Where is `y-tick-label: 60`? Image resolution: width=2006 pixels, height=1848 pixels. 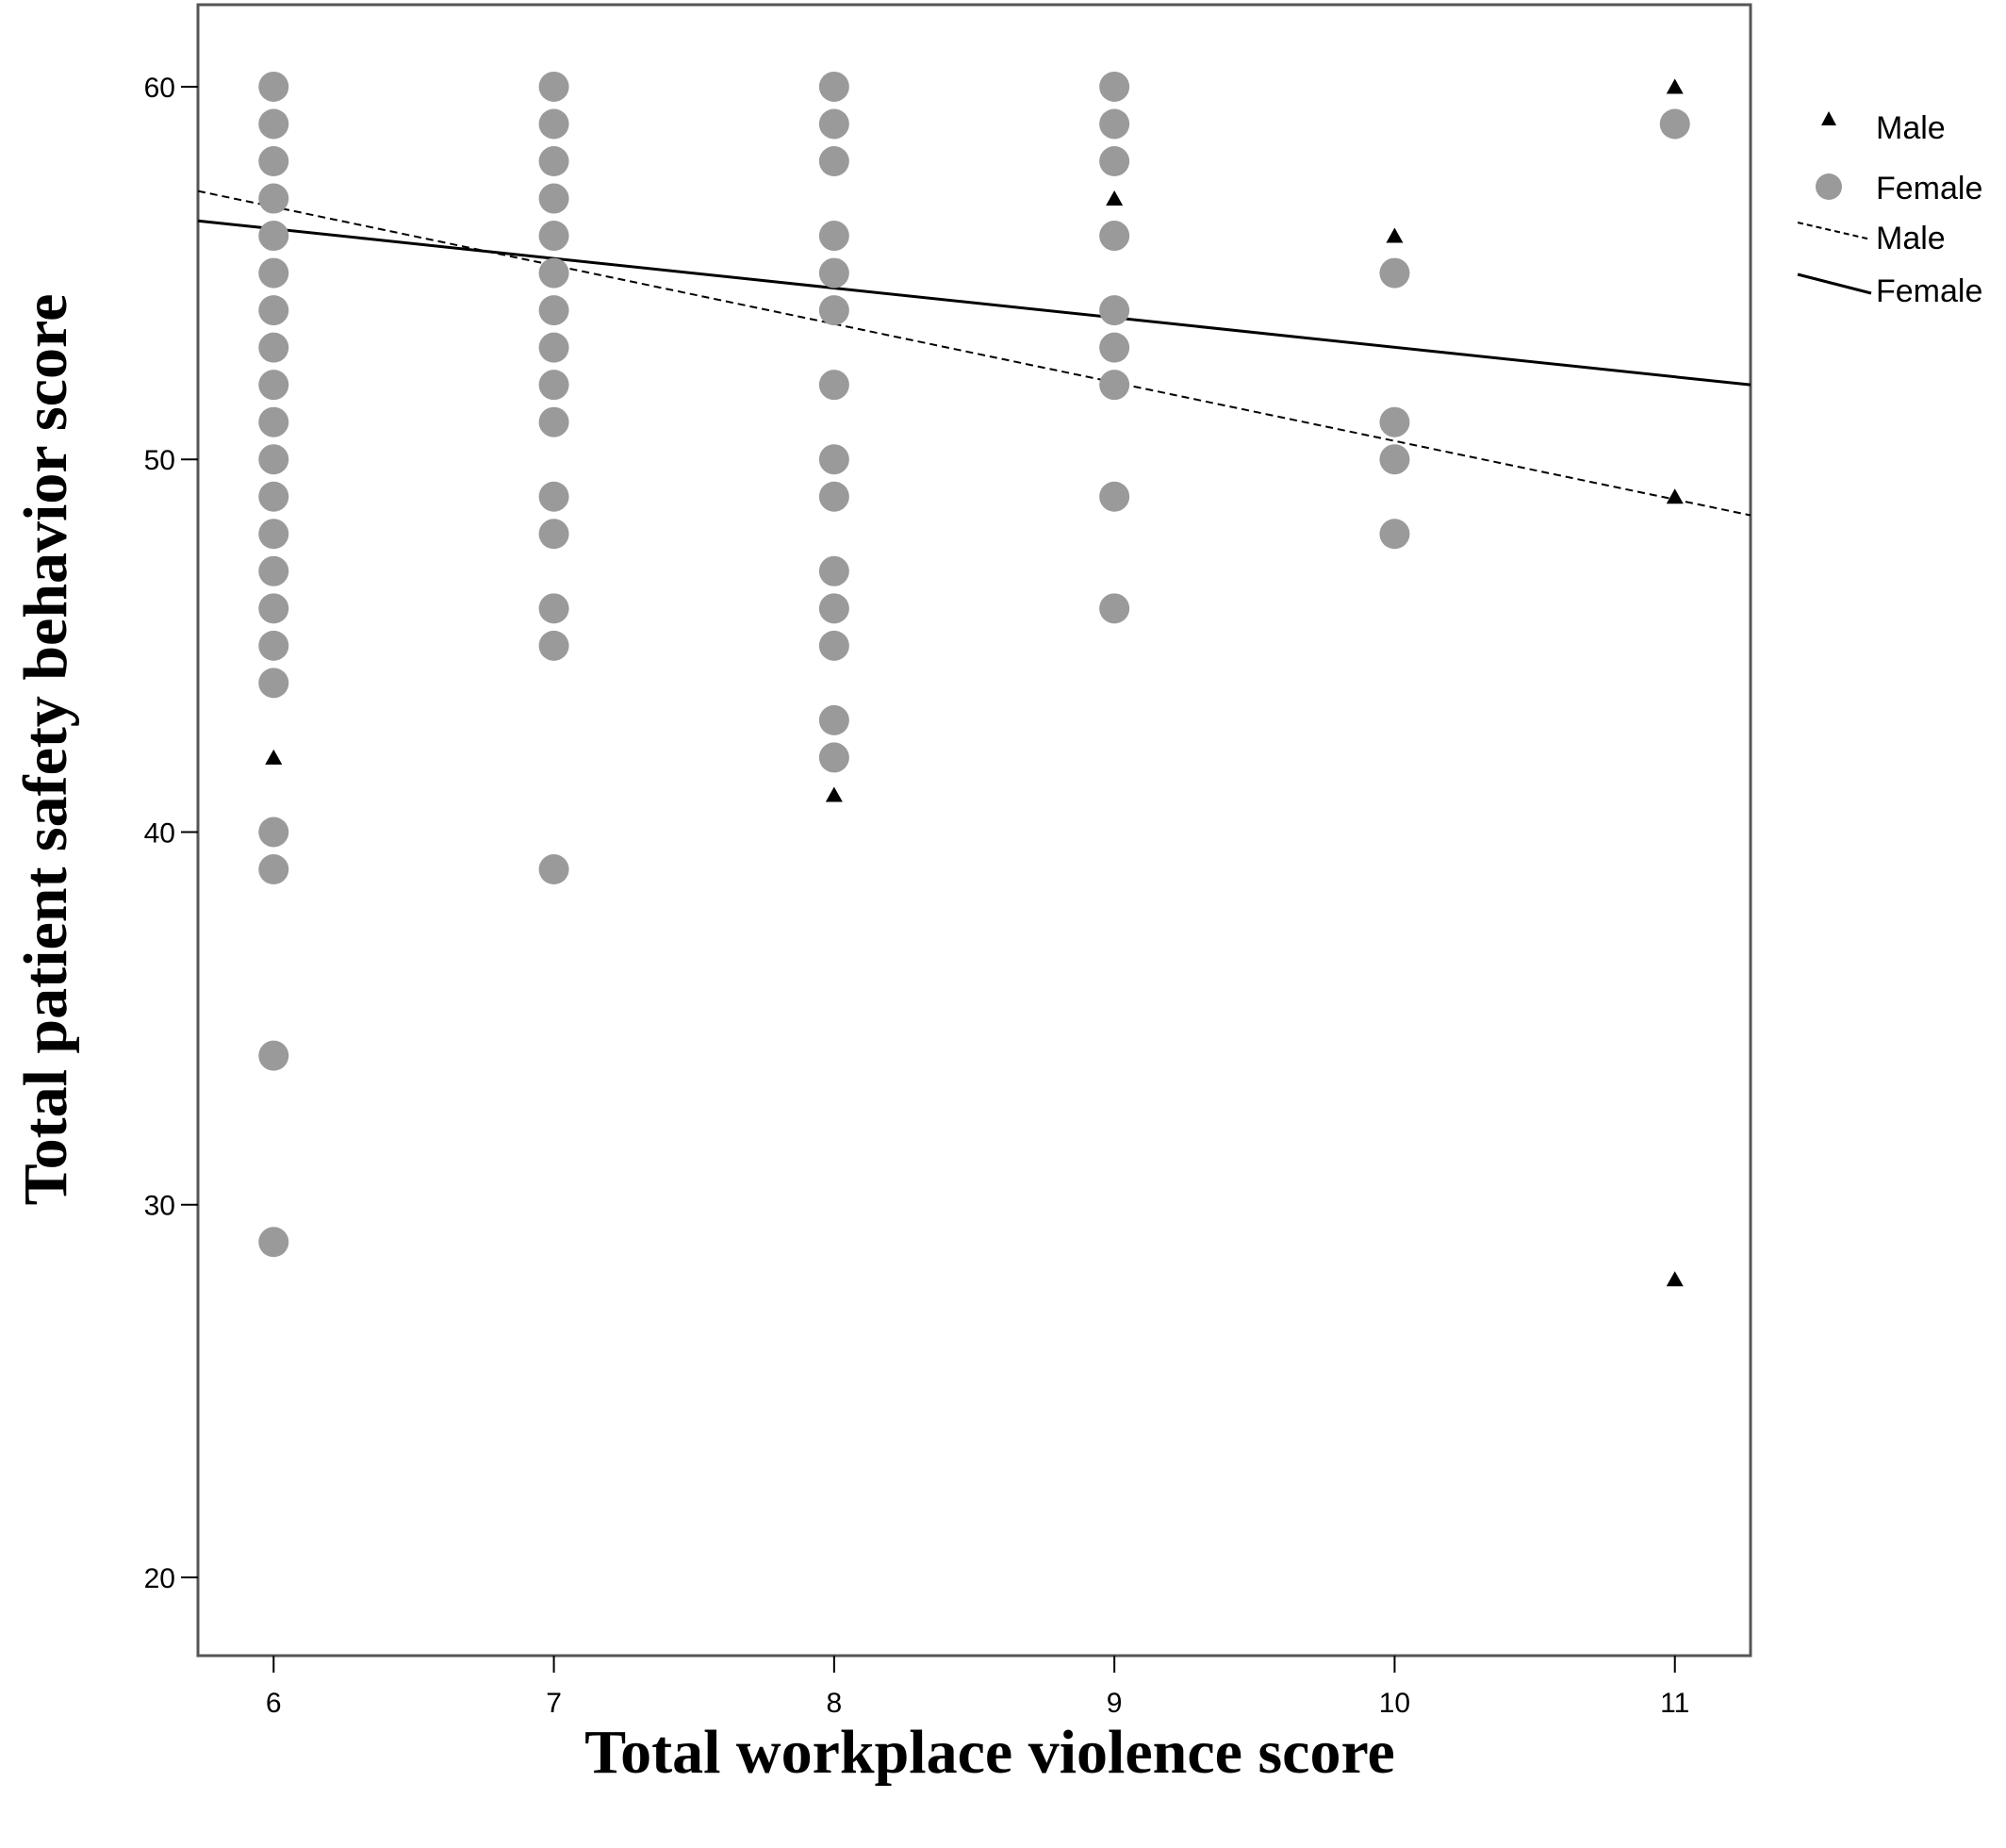
y-tick-label: 60 is located at coordinates (159, 88).